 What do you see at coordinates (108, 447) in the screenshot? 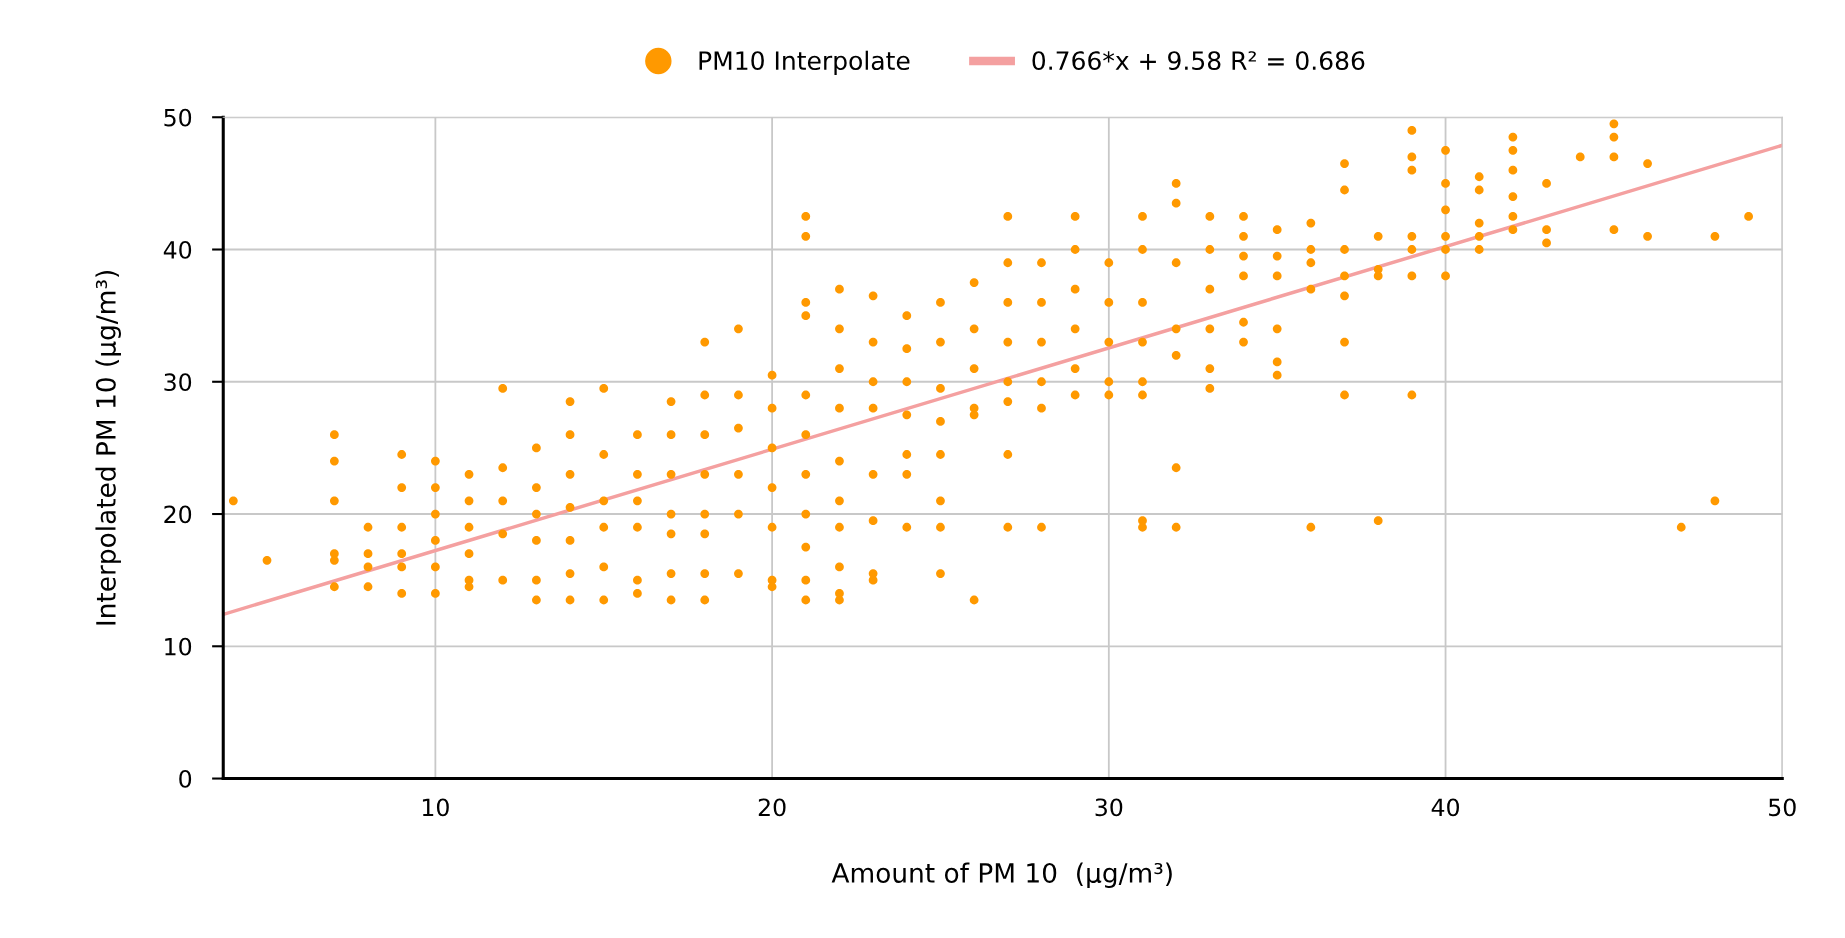
I see `y-axis-title: Interpolated PM 10 (µg/m³)` at bounding box center [108, 447].